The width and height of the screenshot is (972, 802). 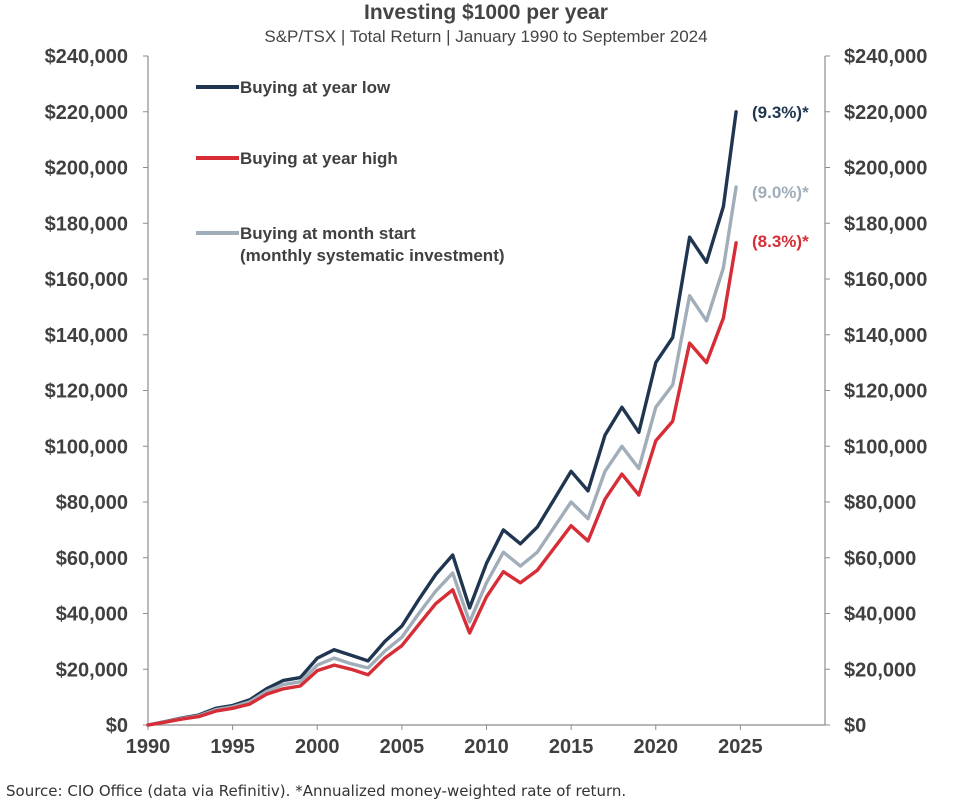 What do you see at coordinates (86, 57) in the screenshot?
I see `y-tick-label-left: $240,000` at bounding box center [86, 57].